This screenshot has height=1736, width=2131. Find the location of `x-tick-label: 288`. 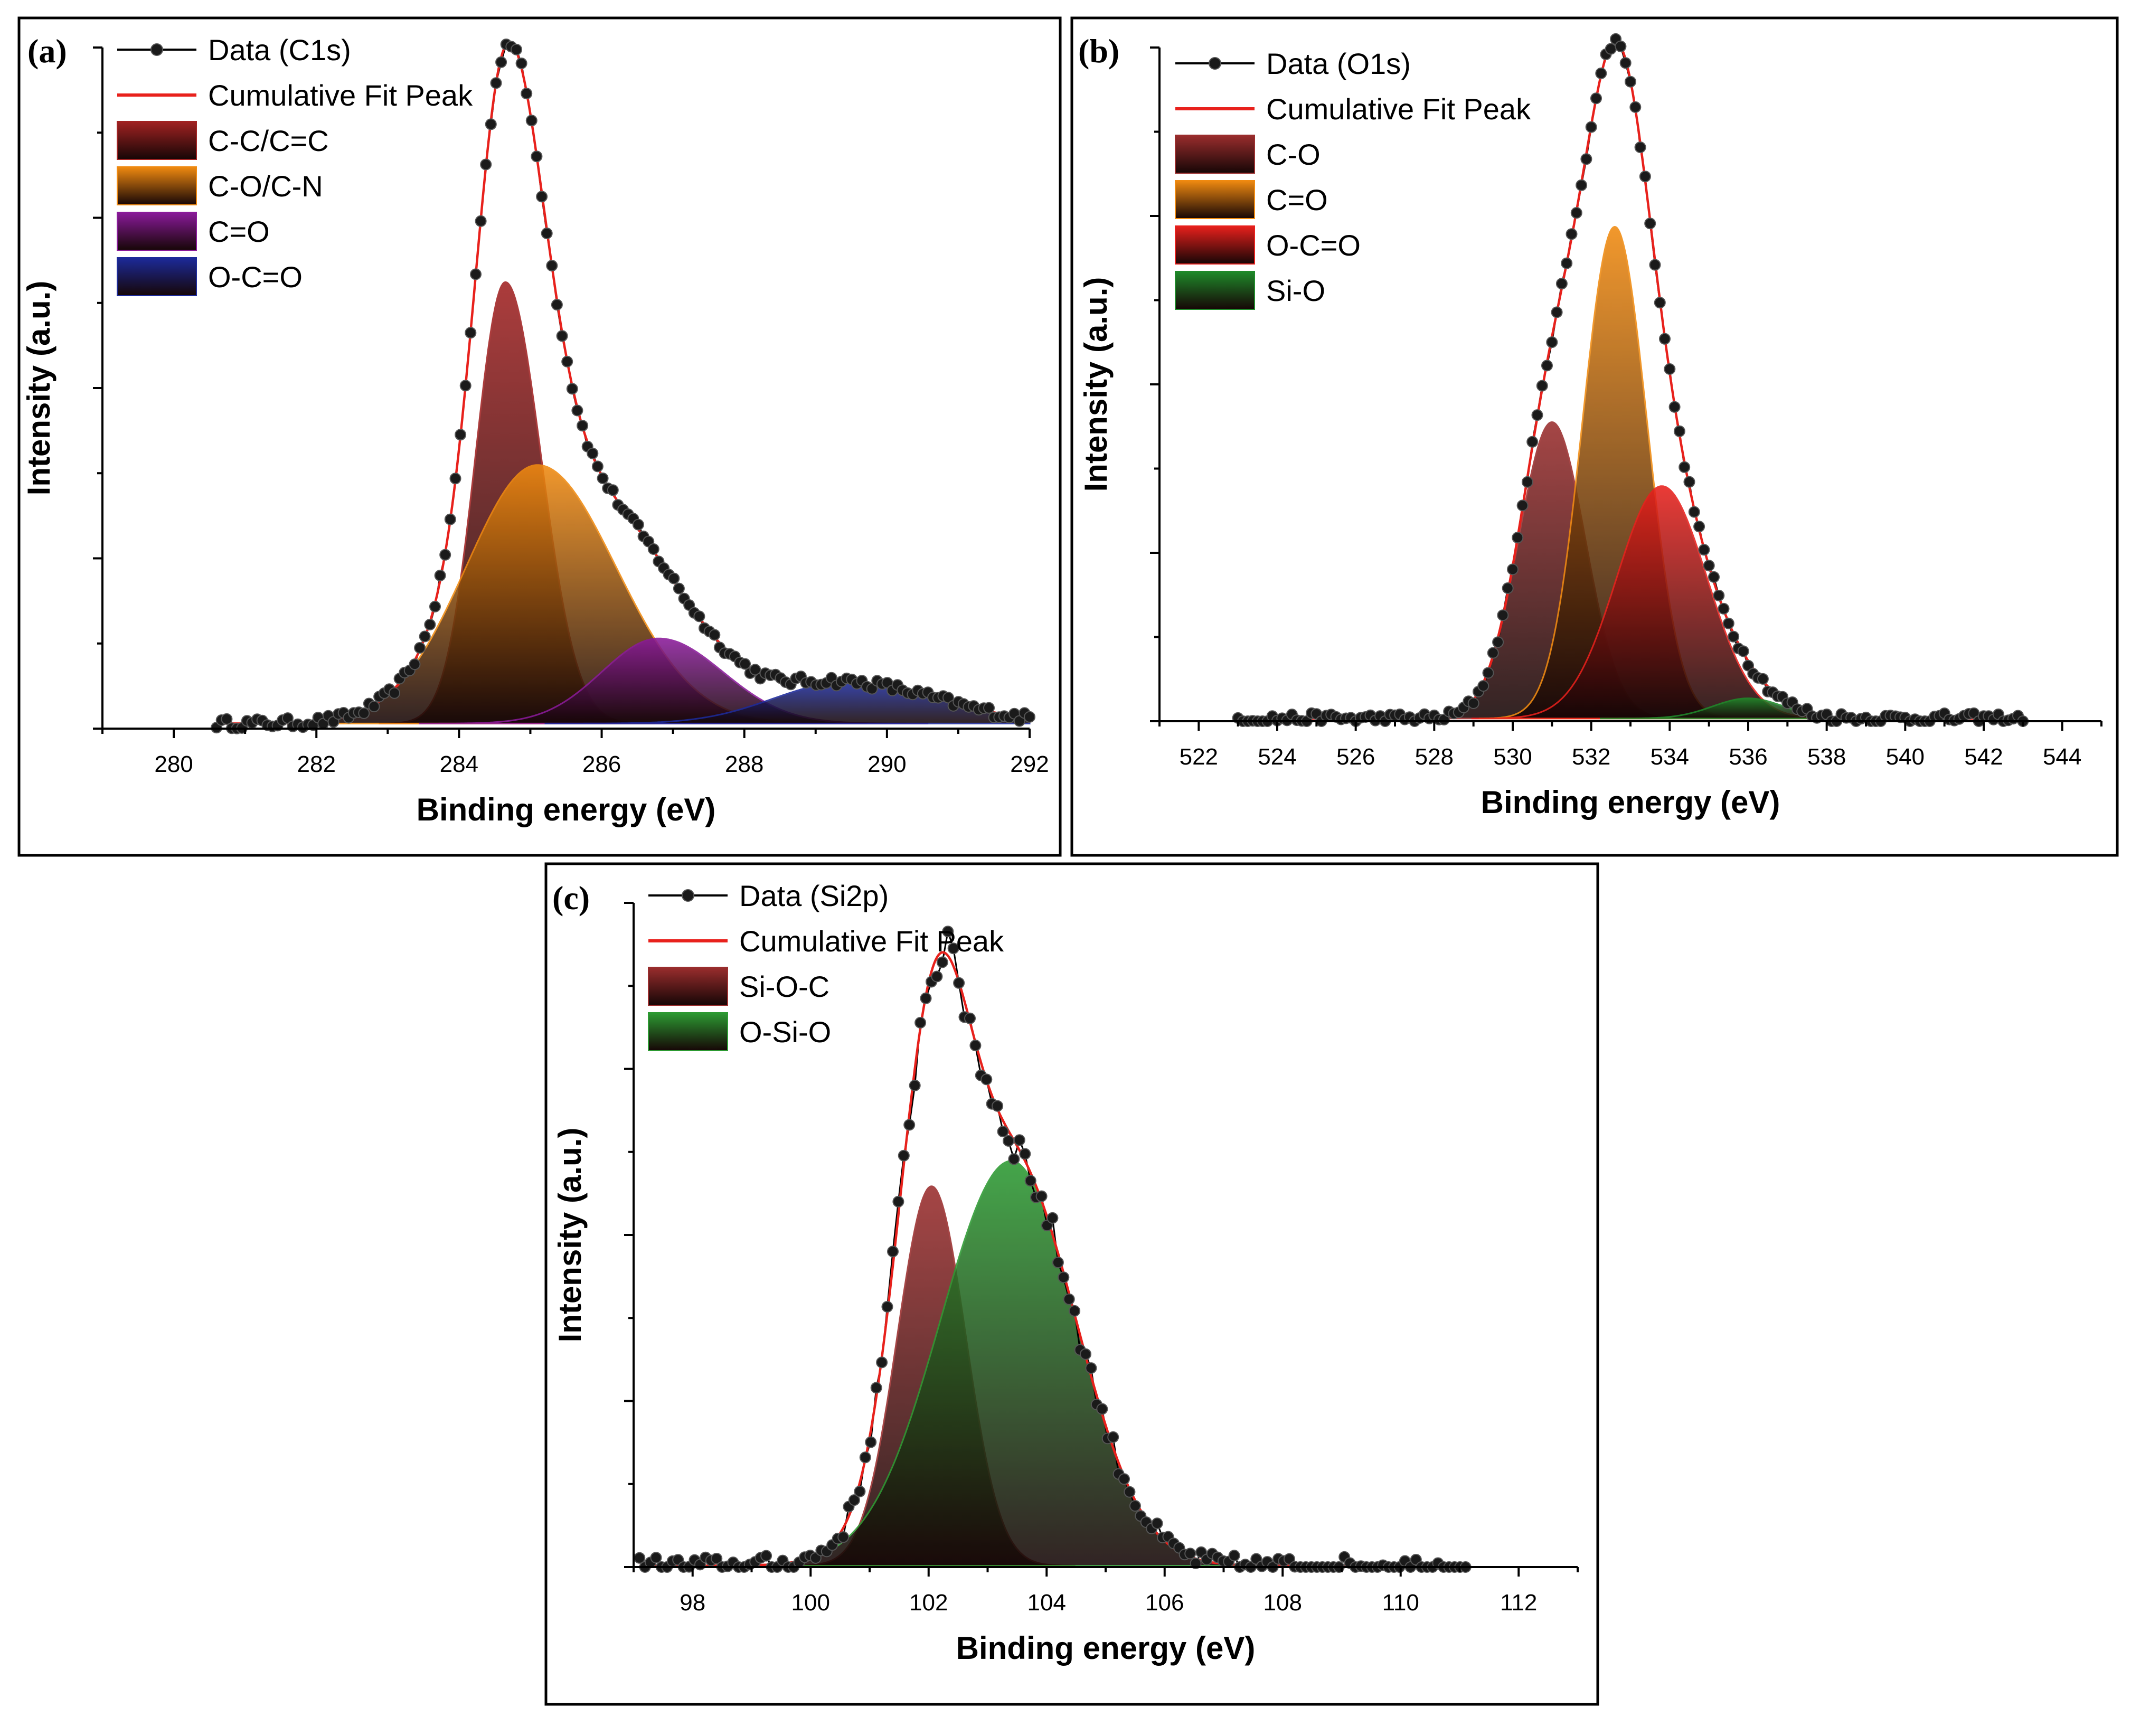

x-tick-label: 288 is located at coordinates (744, 764).